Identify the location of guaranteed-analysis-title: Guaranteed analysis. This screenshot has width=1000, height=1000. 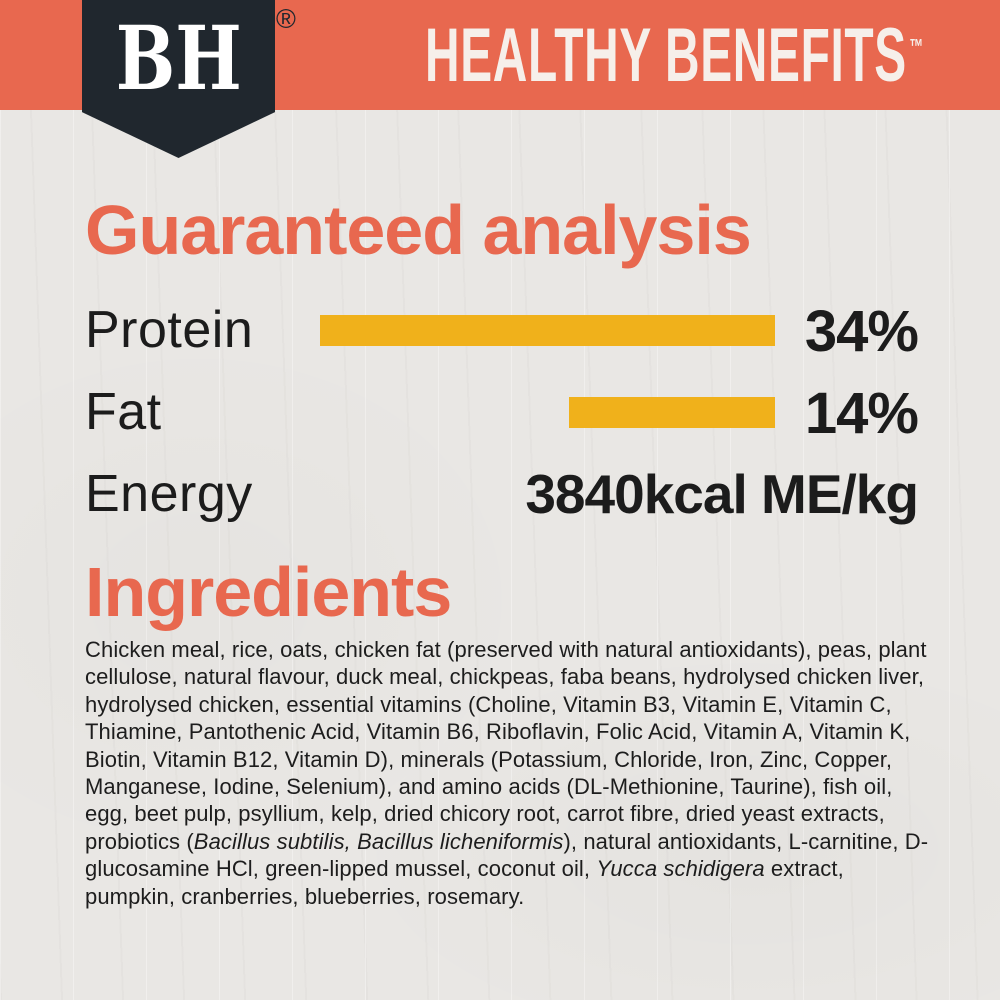
(418, 230).